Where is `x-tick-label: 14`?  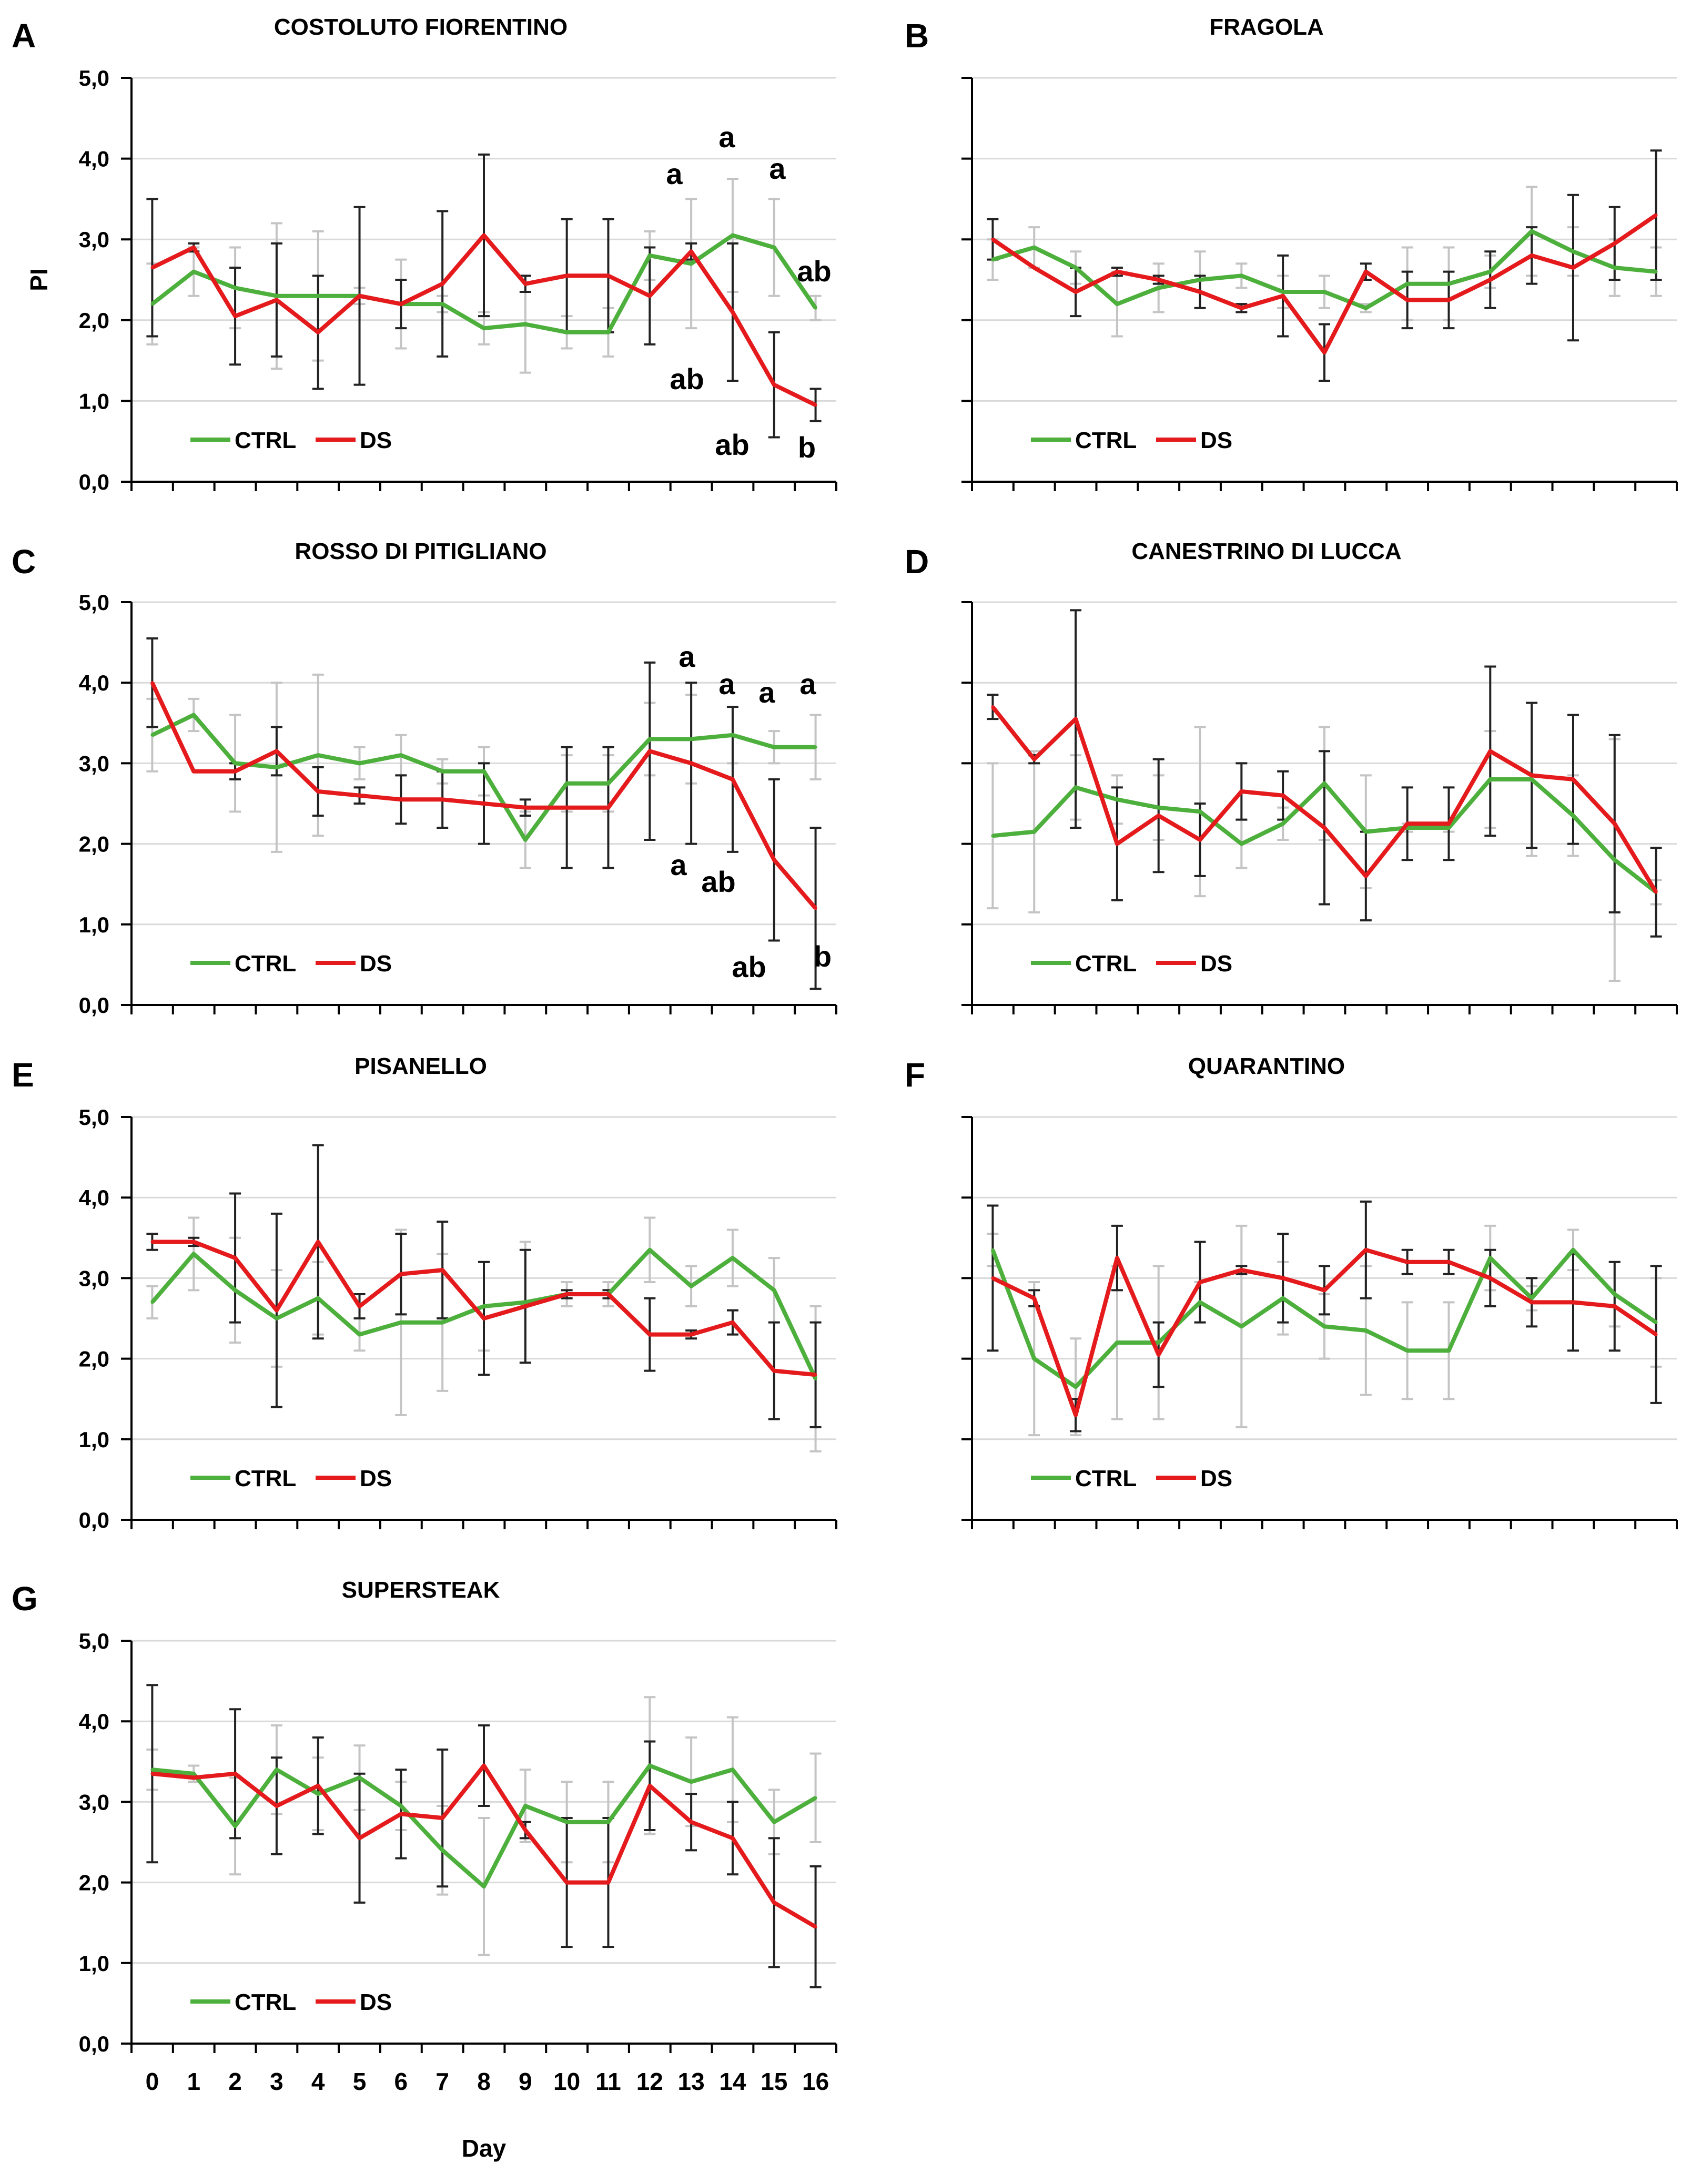
x-tick-label: 14 is located at coordinates (732, 2081).